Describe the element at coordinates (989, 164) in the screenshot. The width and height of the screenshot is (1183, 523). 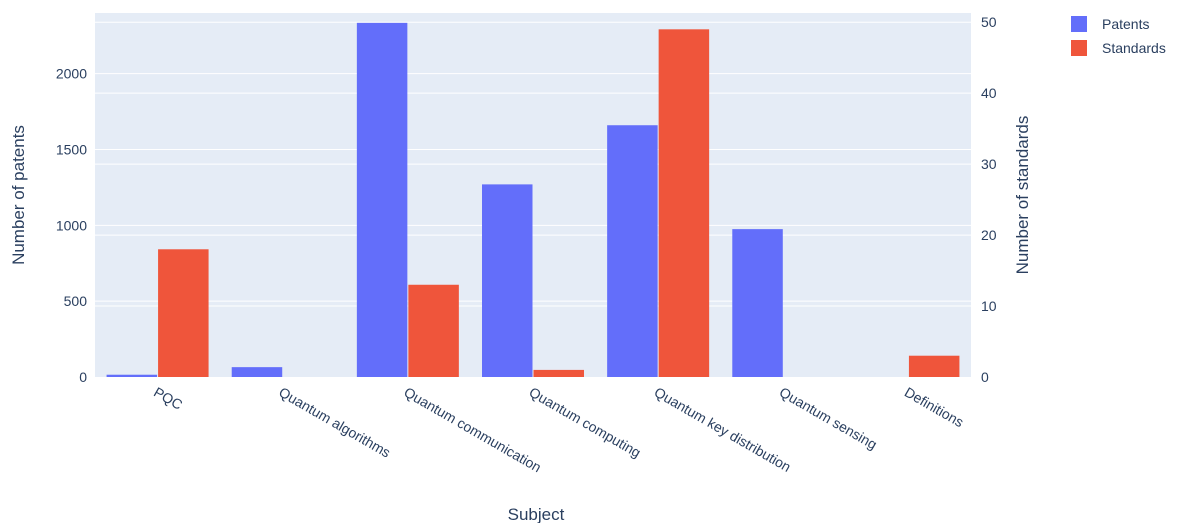
I see `y2-tick-label: 30` at that location.